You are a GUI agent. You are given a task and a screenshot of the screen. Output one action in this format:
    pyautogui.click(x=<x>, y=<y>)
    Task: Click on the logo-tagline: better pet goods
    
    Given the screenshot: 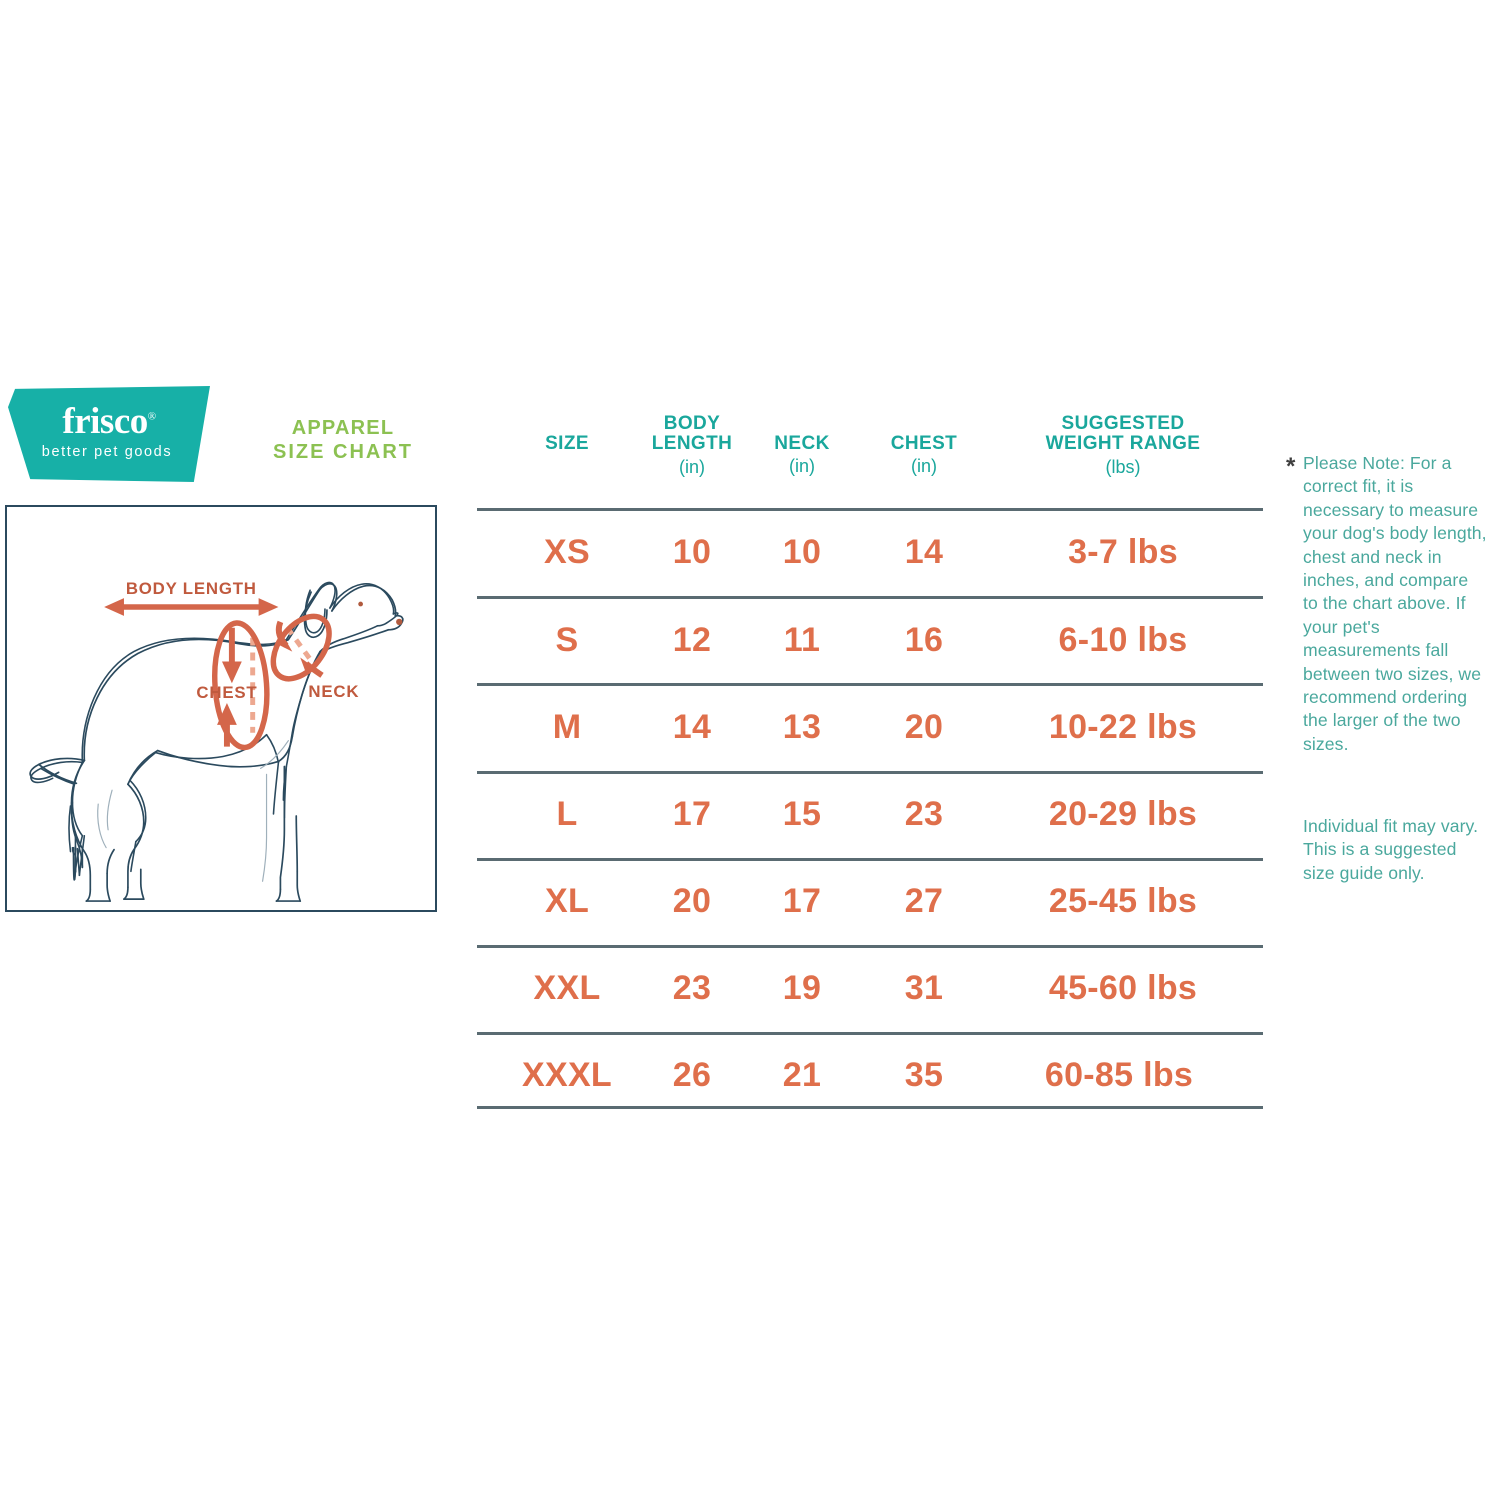 What is the action you would take?
    pyautogui.click(x=107, y=452)
    